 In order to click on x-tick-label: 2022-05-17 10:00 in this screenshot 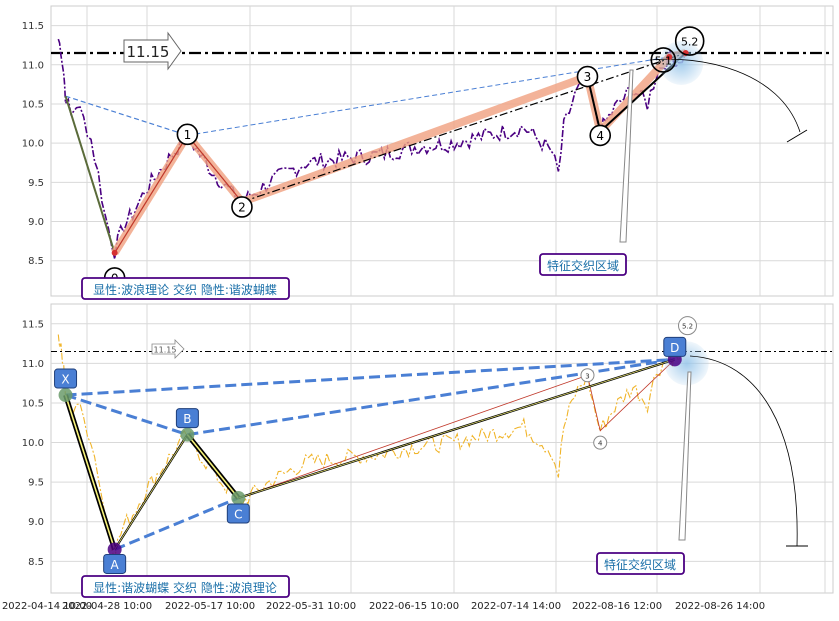, I will do `click(210, 606)`.